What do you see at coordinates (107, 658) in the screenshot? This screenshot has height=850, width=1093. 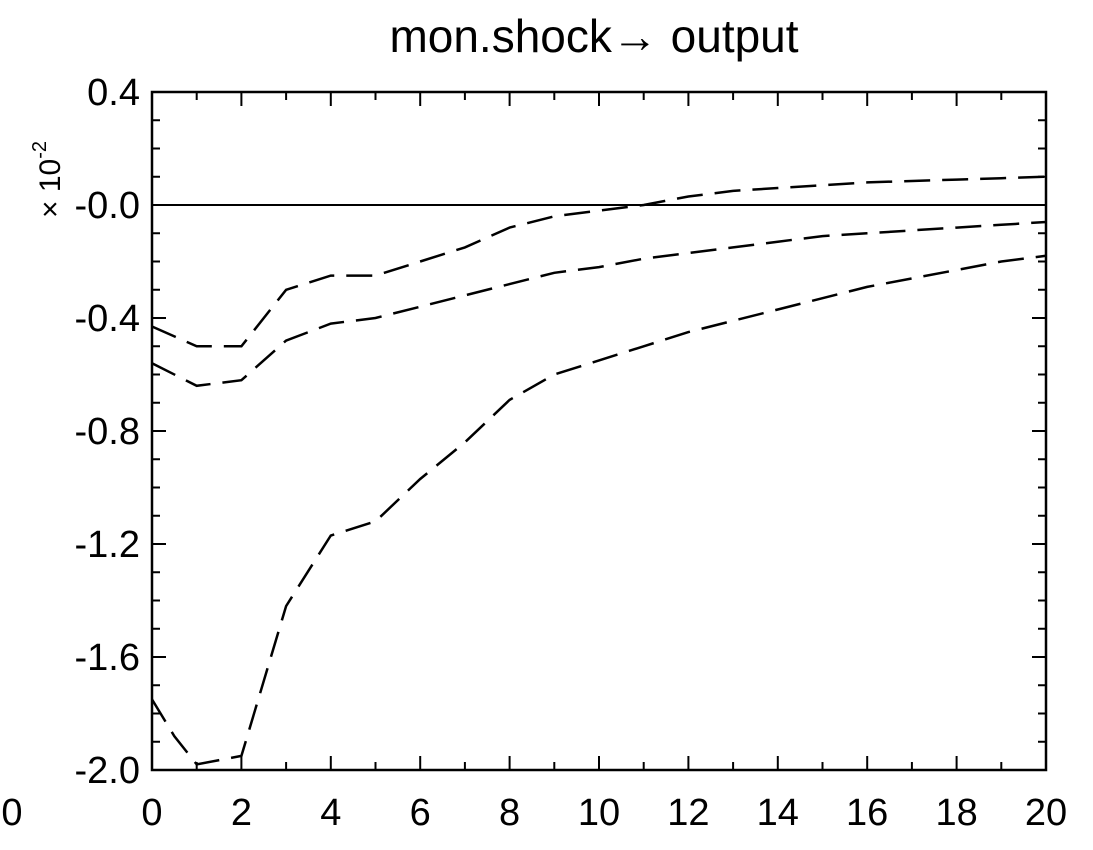 I see `y-tick-label: -1.6` at bounding box center [107, 658].